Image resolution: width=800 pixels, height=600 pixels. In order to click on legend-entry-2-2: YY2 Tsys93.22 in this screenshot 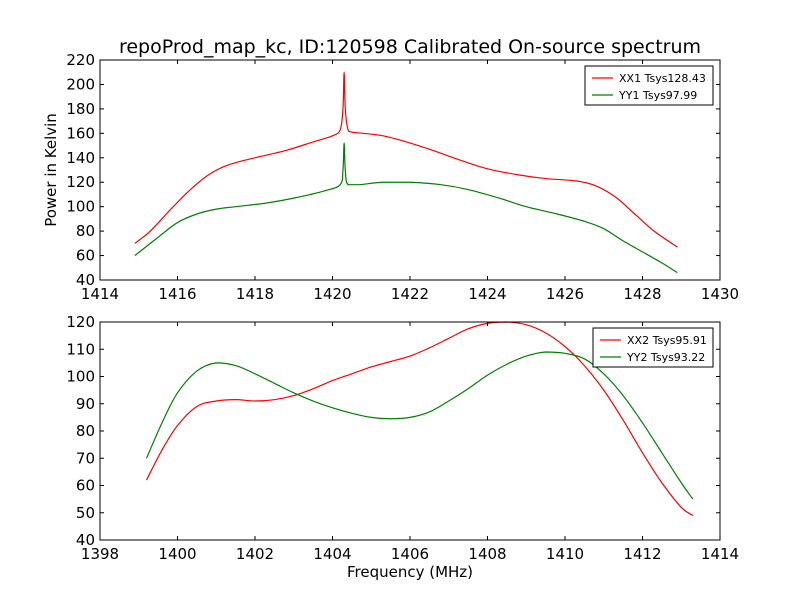, I will do `click(665, 357)`.